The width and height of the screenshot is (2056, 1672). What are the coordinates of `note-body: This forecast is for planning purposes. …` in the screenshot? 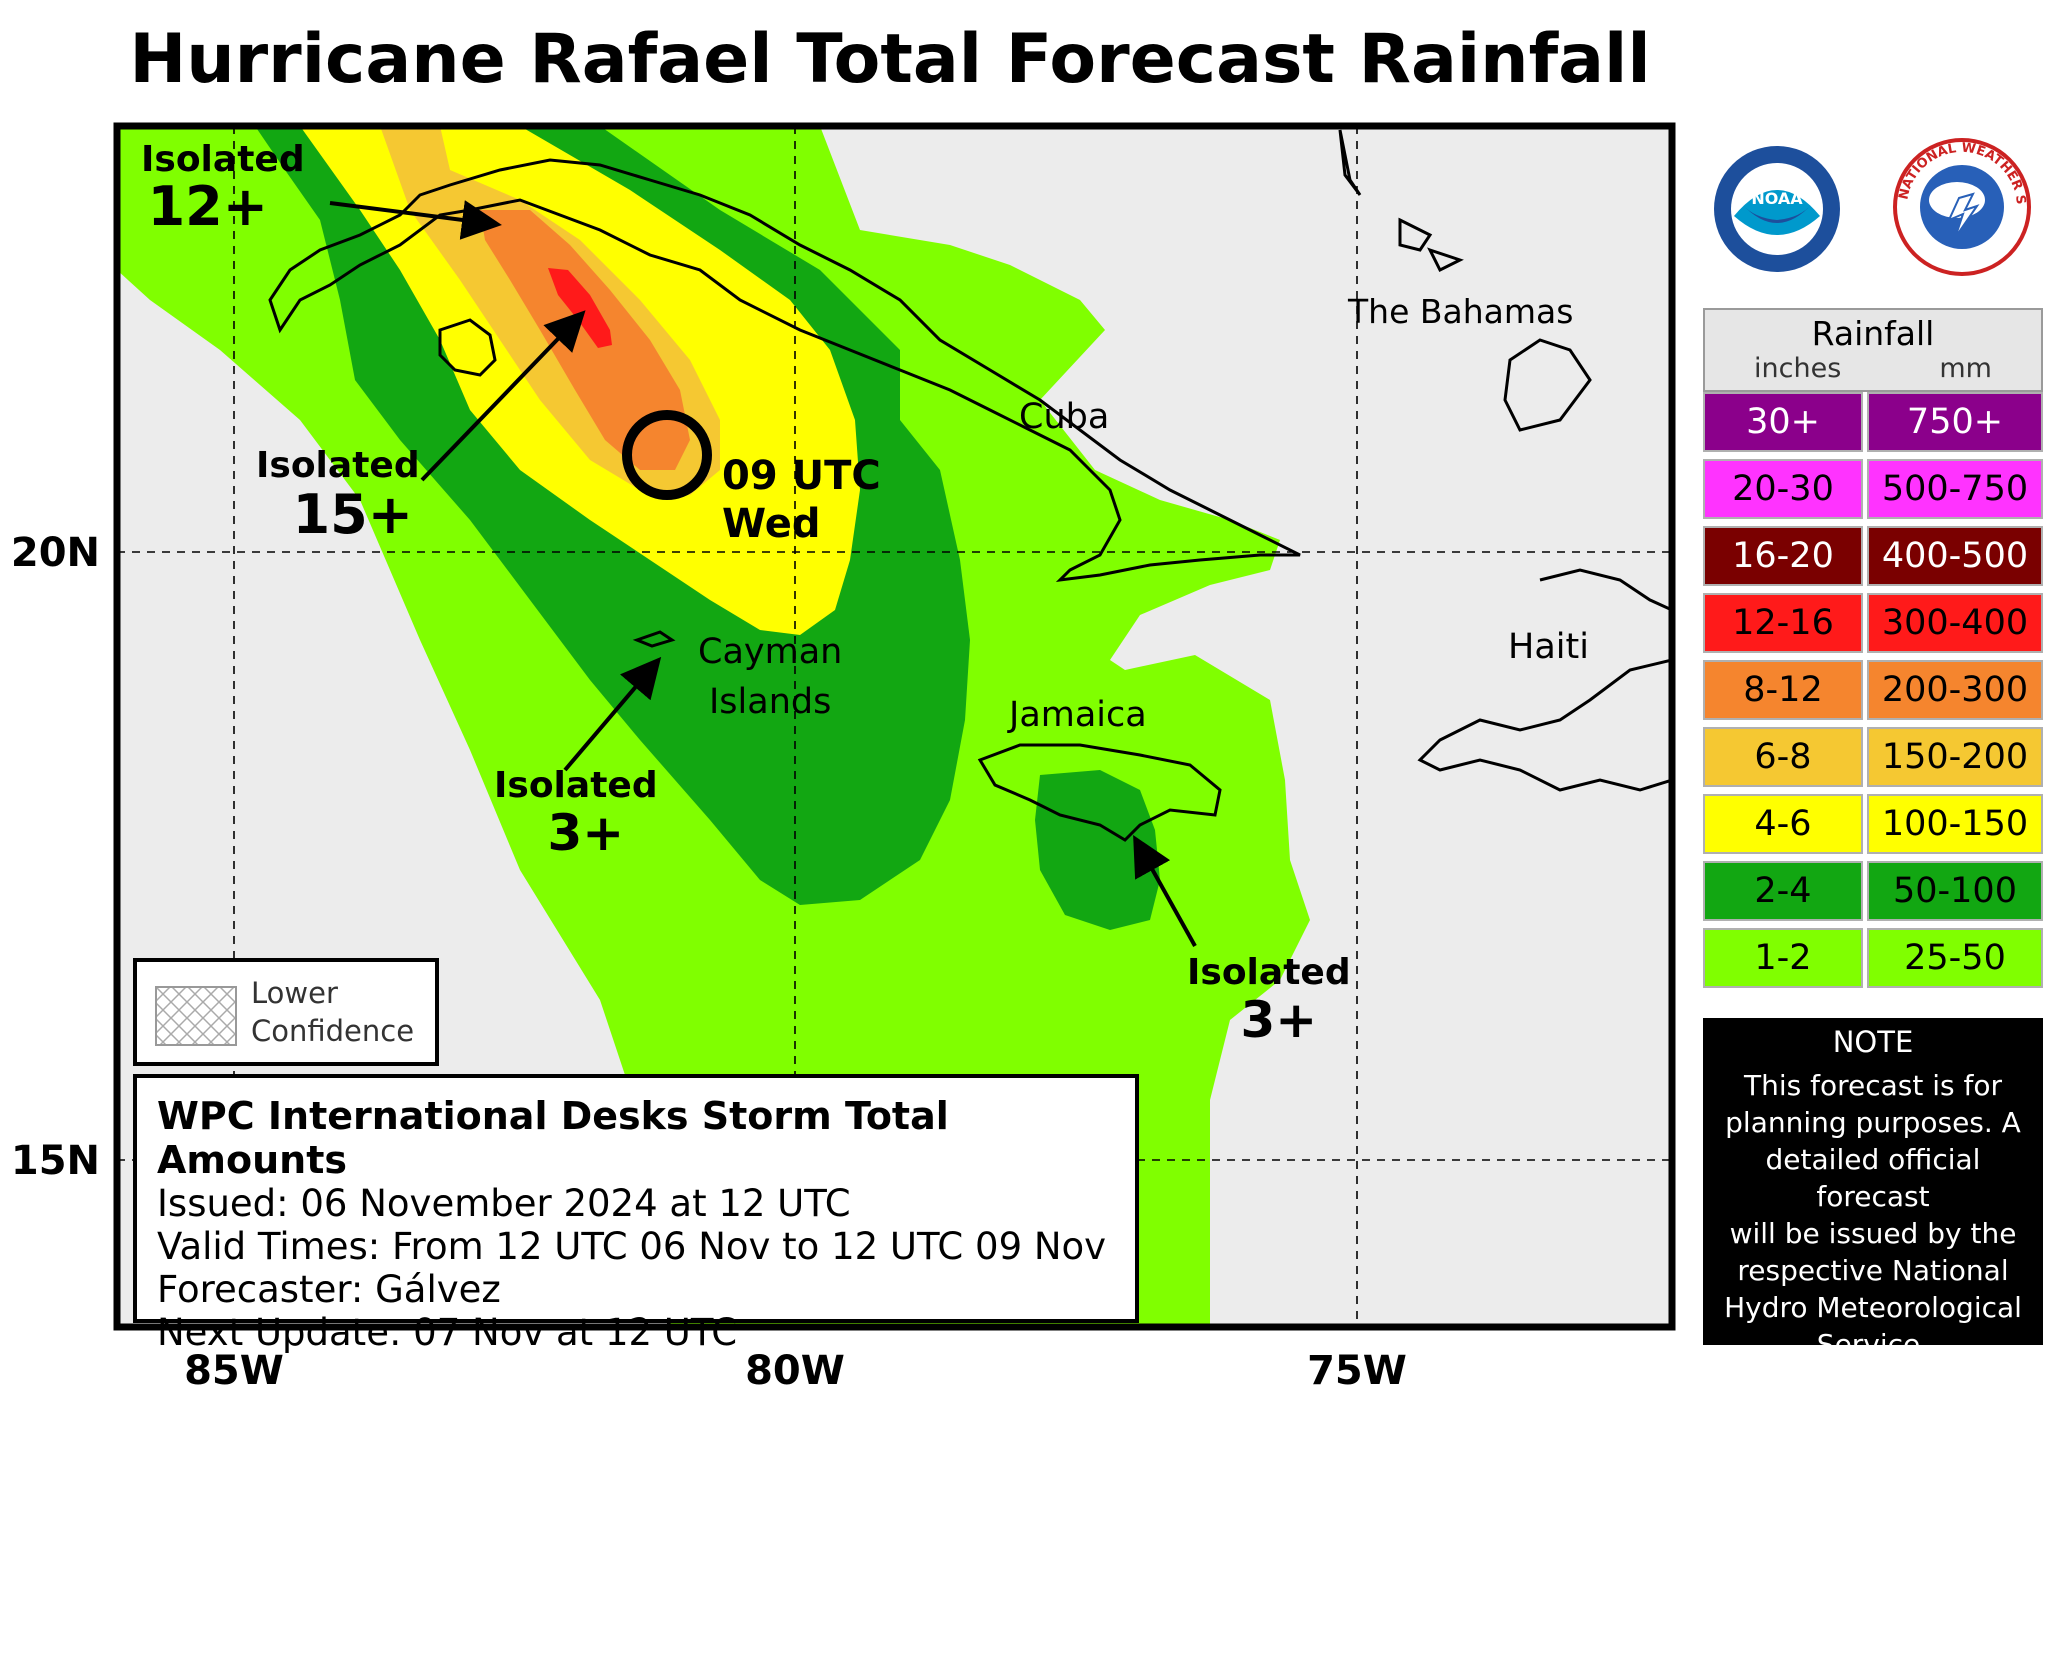 It's located at (1873, 1212).